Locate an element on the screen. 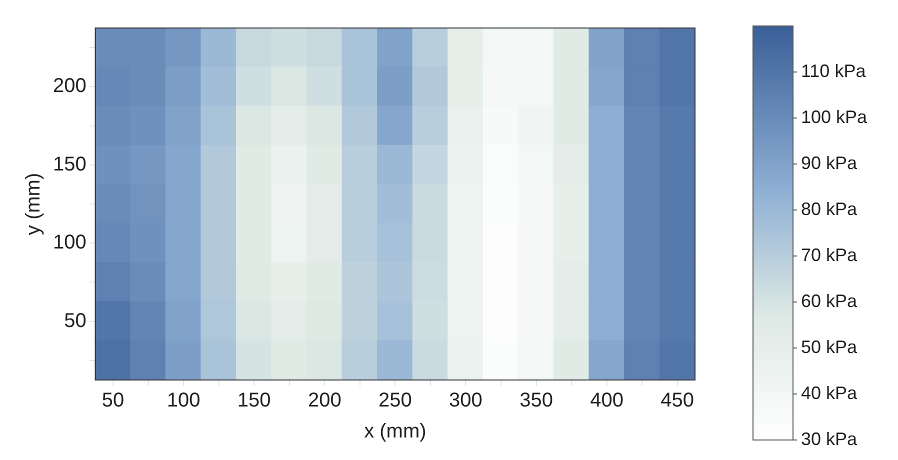 This screenshot has height=460, width=898. x-tick-label: 50 is located at coordinates (113, 401).